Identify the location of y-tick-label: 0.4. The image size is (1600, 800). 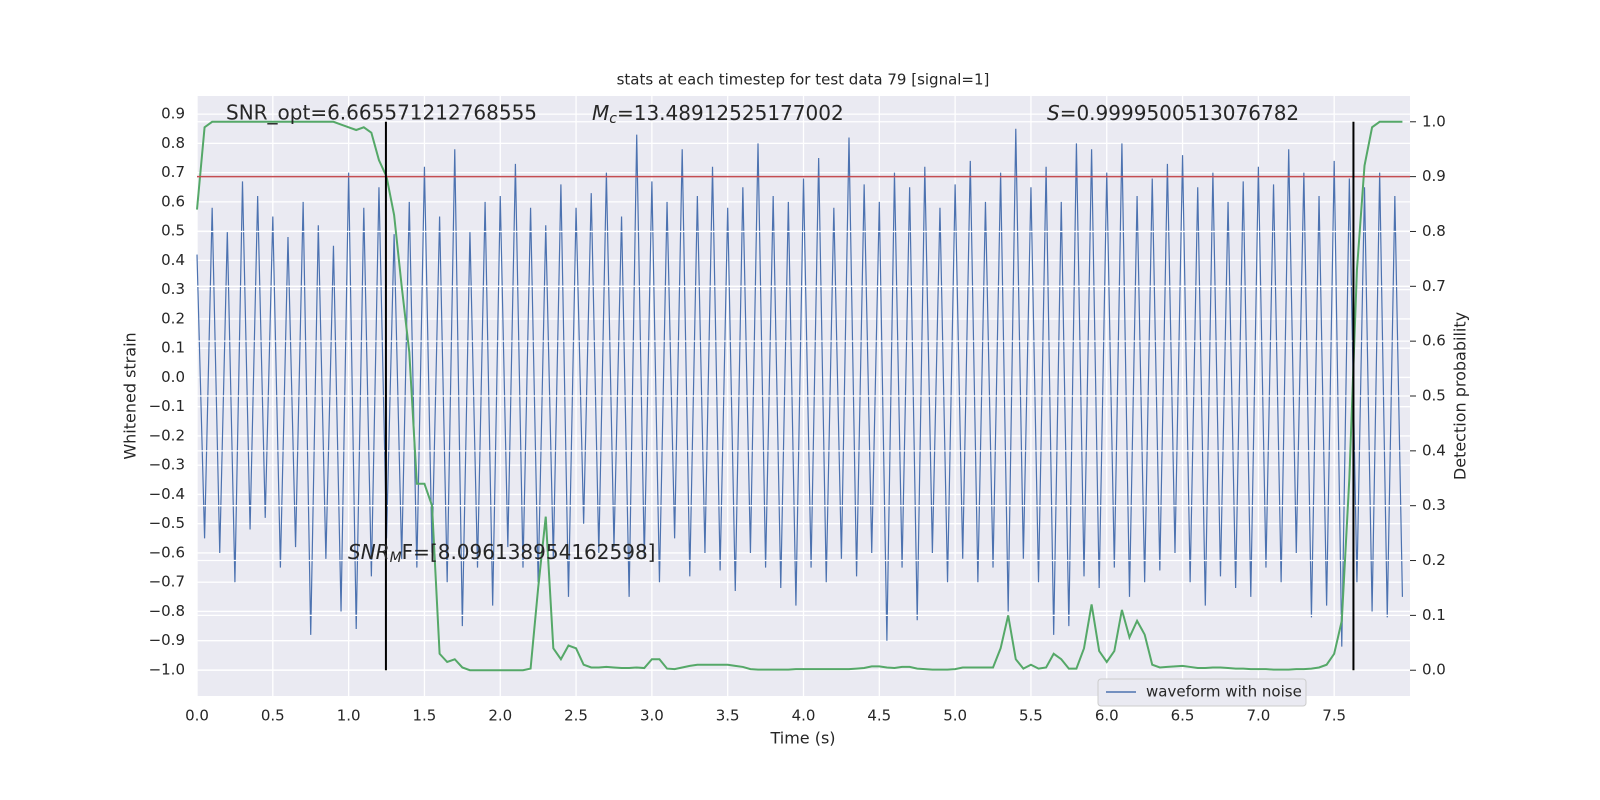
(173, 260).